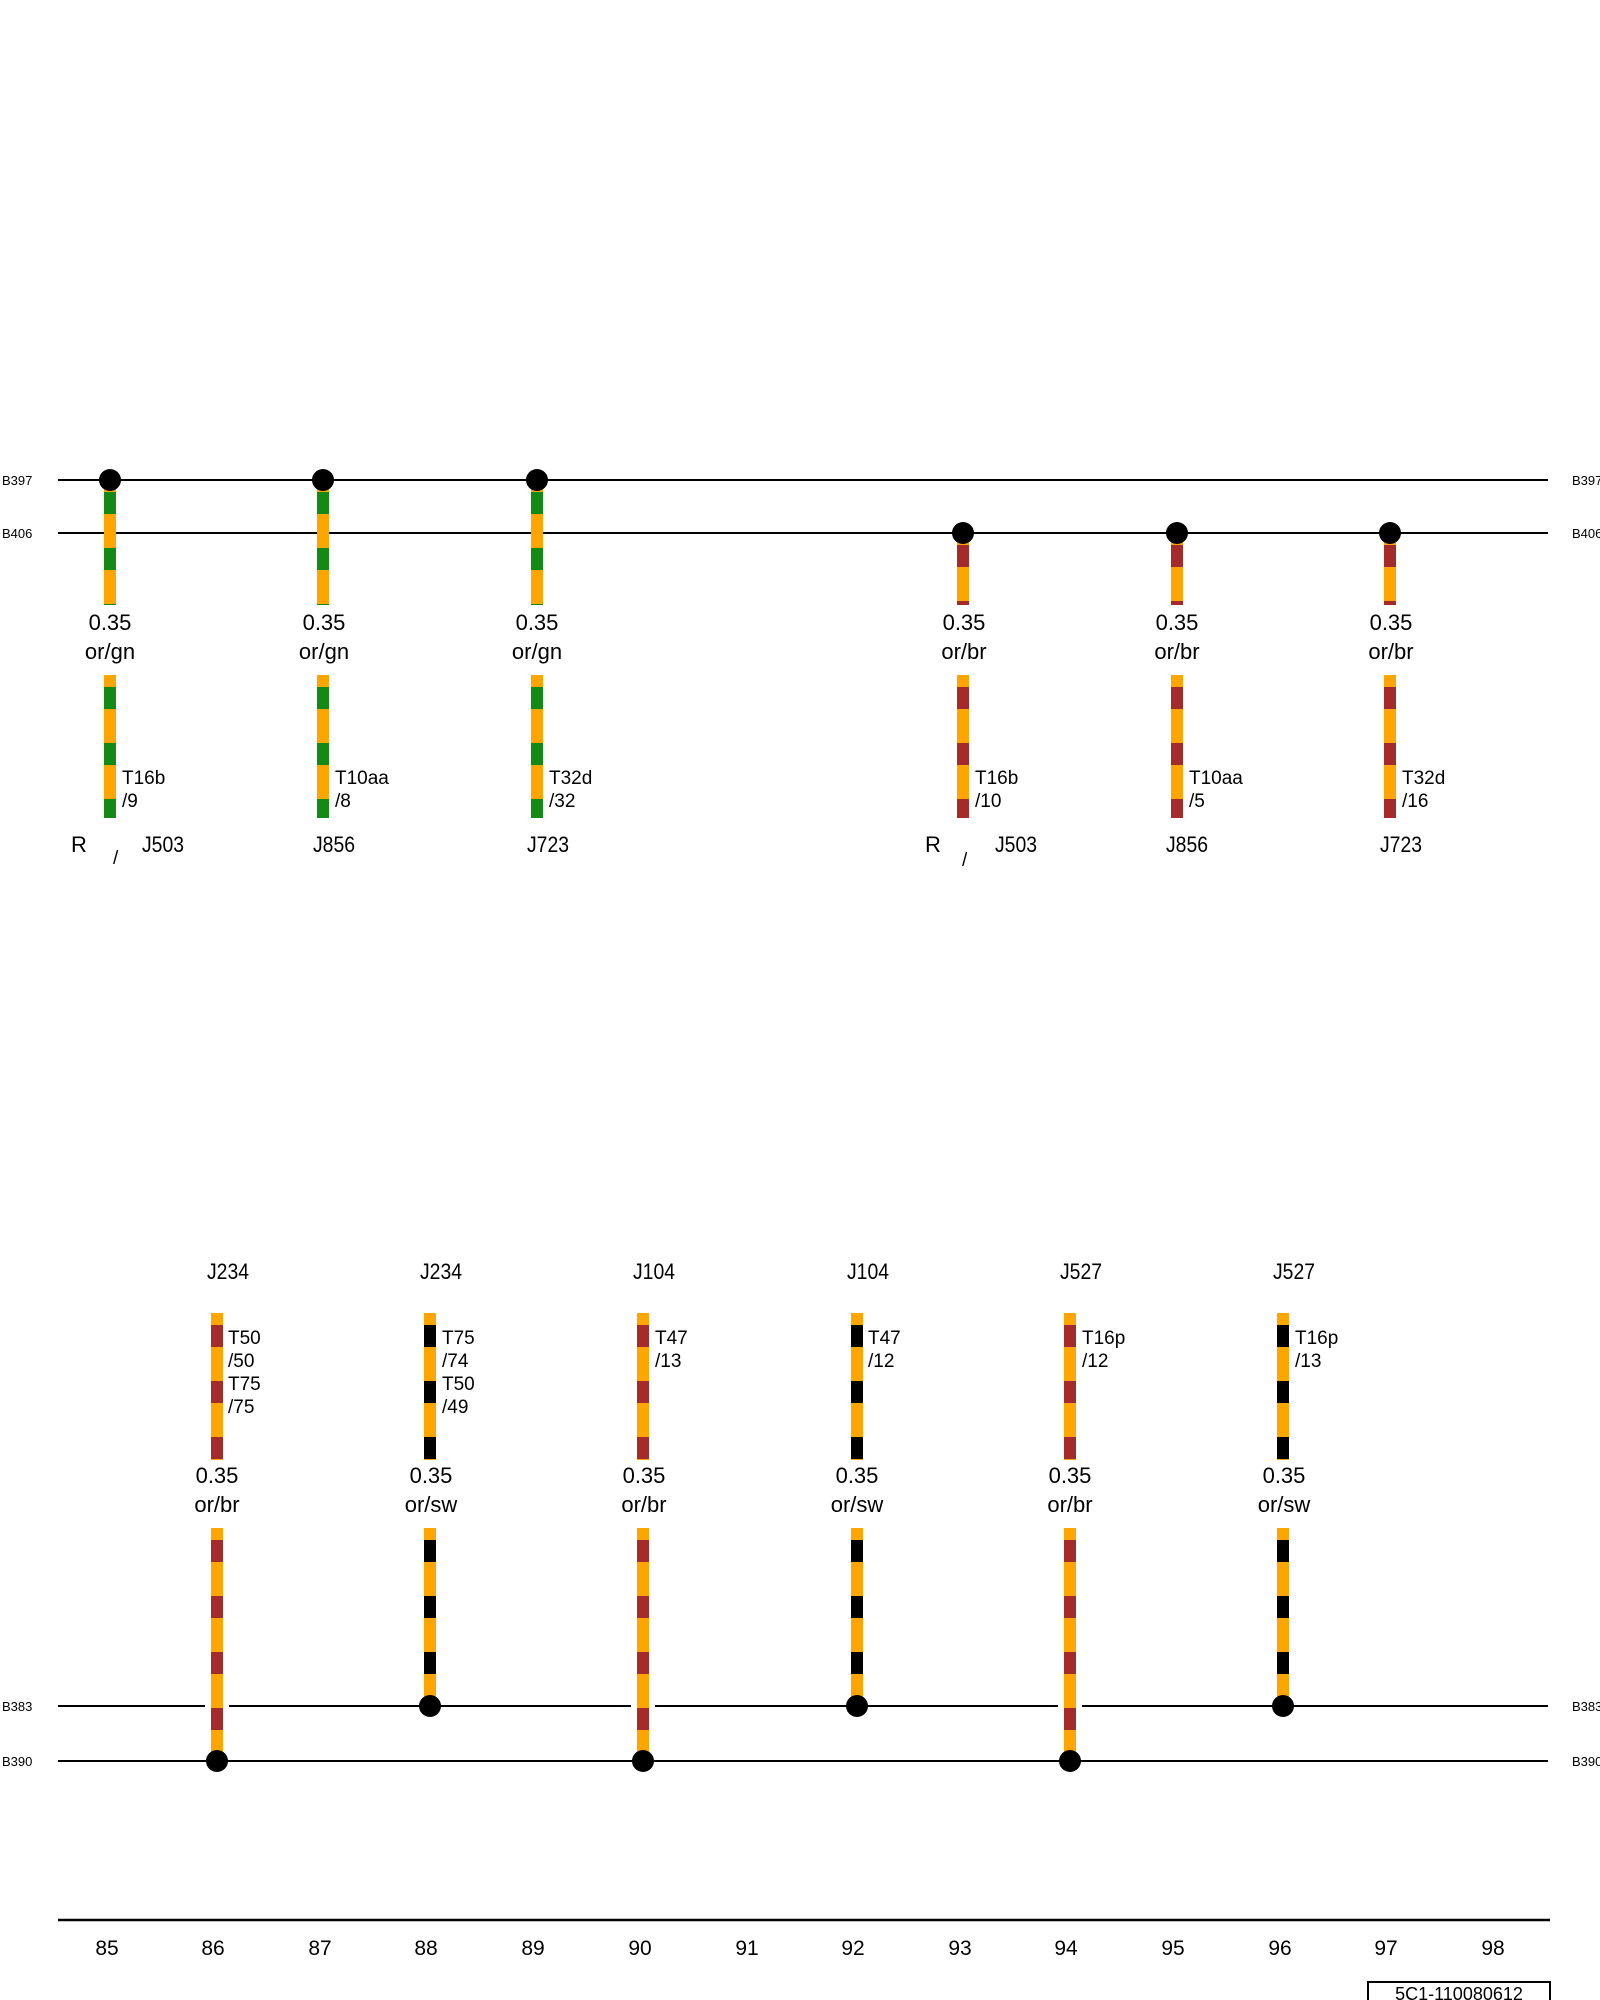  I want to click on reference-number: 5C1-110080612, so click(1459, 1992).